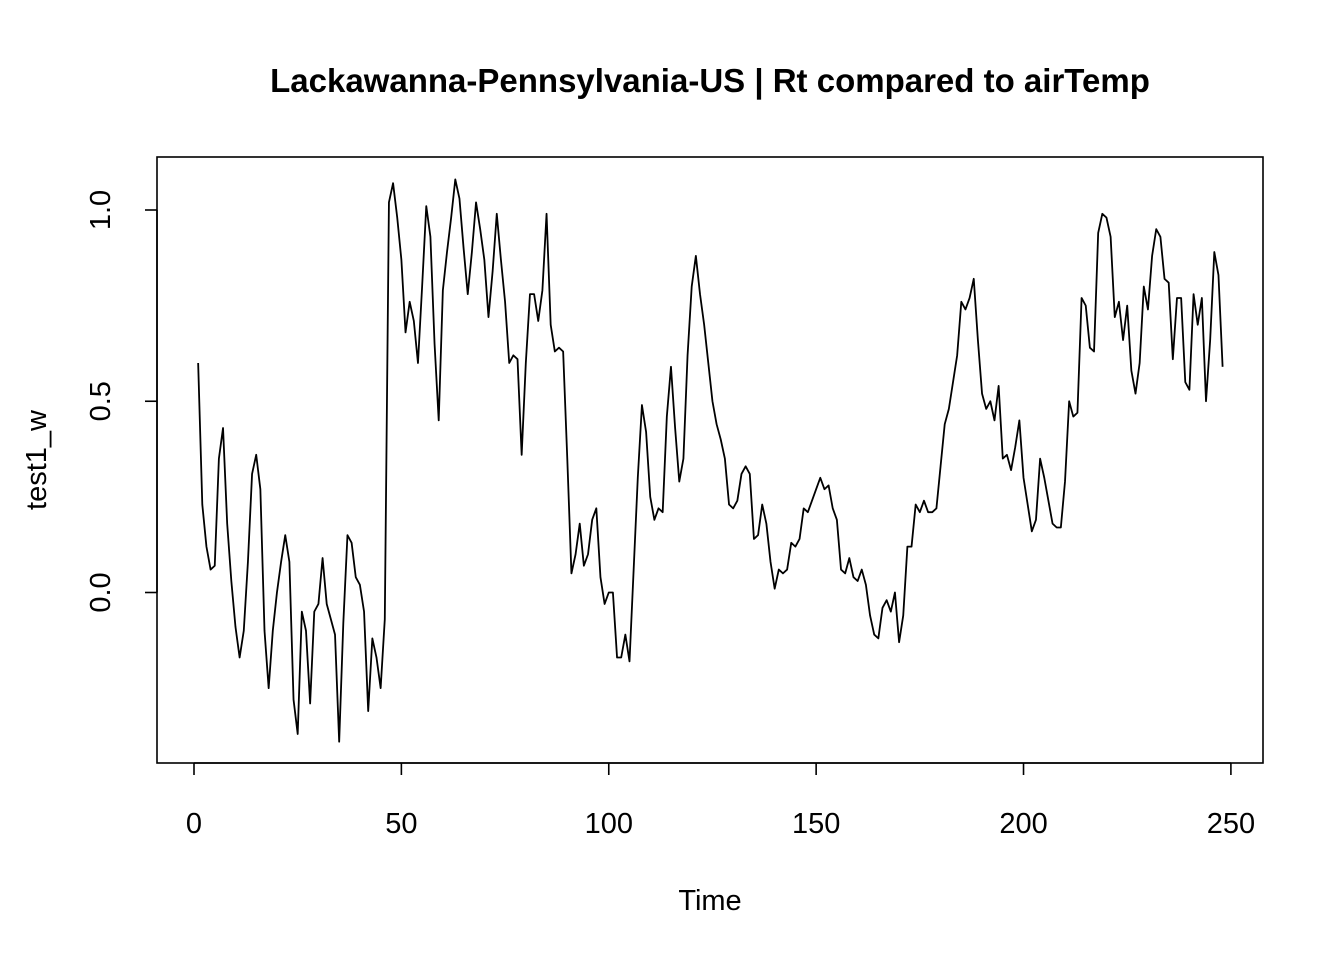 The image size is (1344, 960). I want to click on y-tick-label: 0.5, so click(101, 401).